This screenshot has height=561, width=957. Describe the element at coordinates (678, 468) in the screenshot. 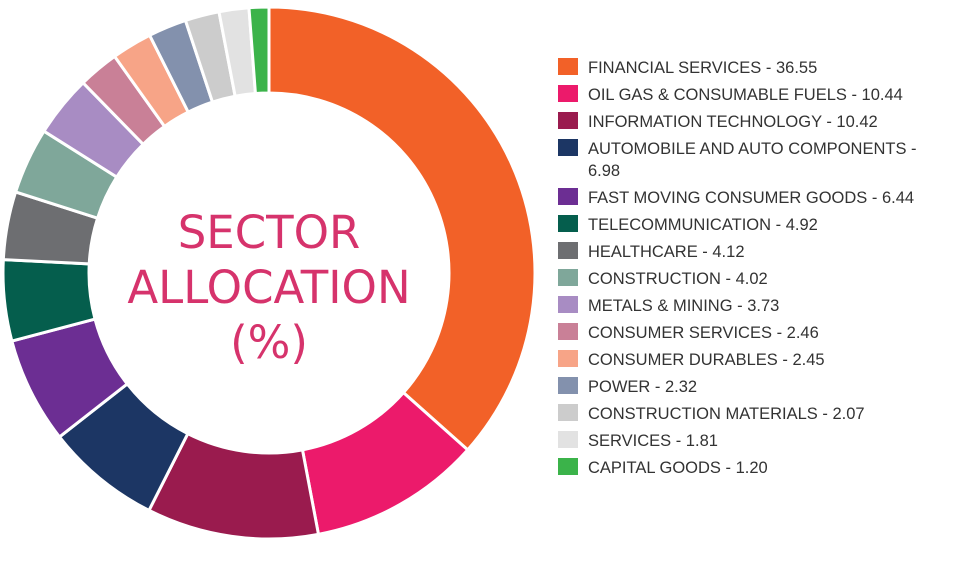

I see `legend-label: CAPITAL GOODS - 1.20` at that location.